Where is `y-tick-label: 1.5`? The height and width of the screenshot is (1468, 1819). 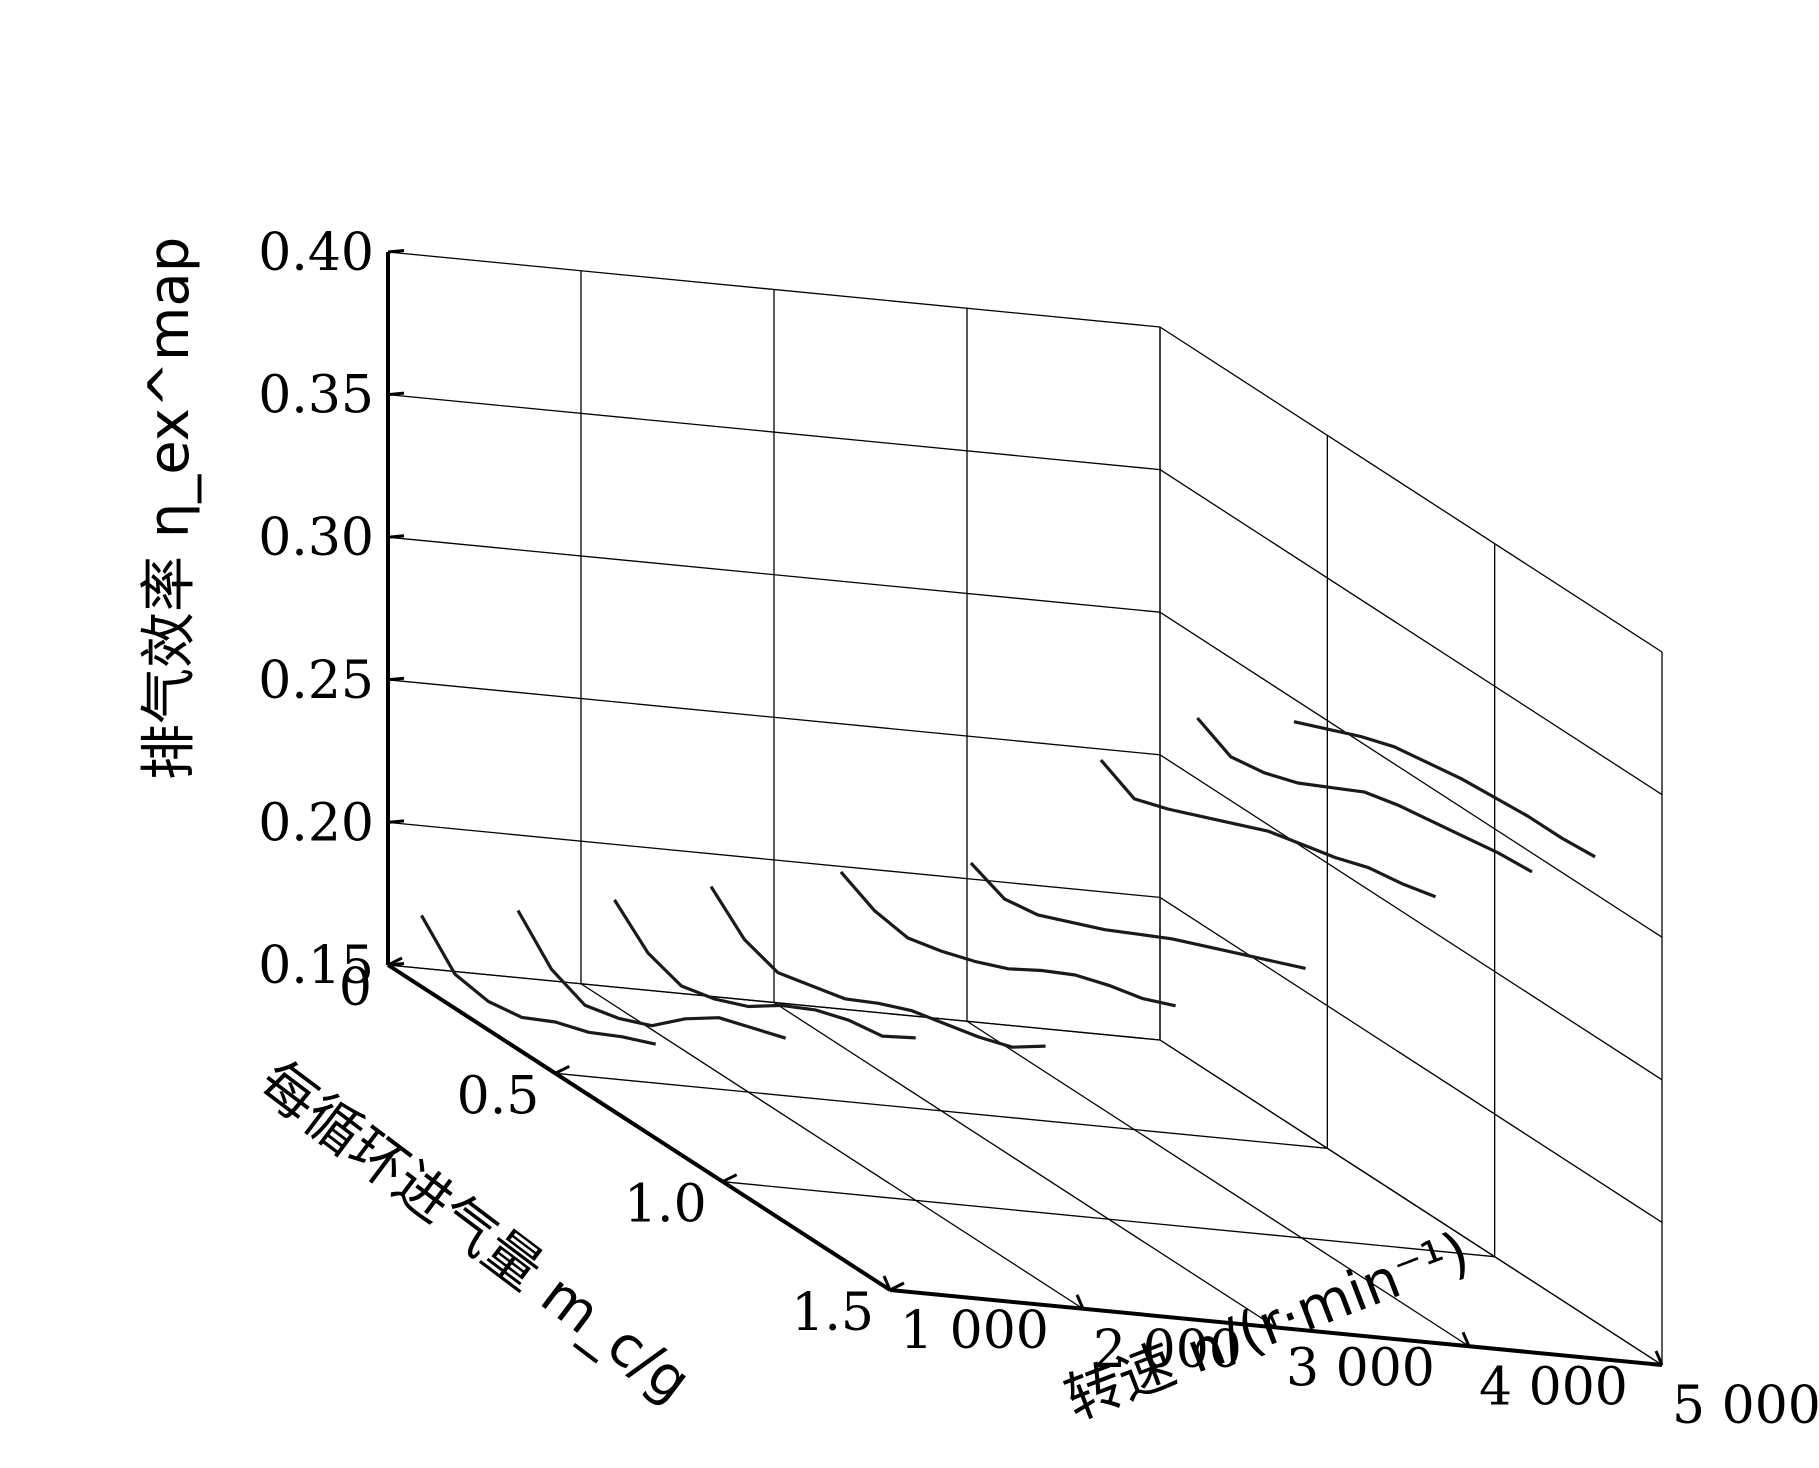 y-tick-label: 1.5 is located at coordinates (832, 1313).